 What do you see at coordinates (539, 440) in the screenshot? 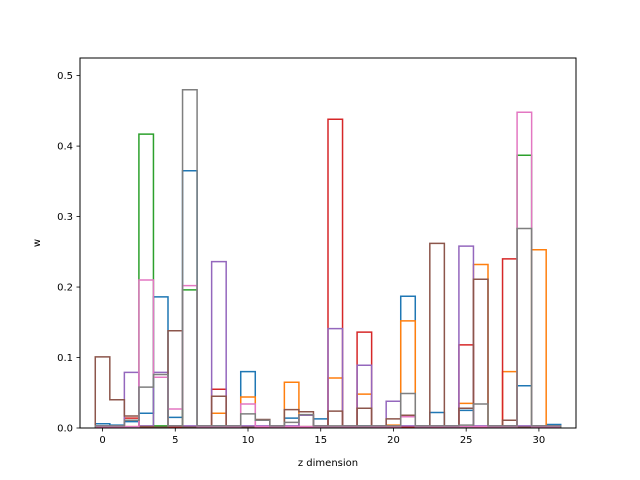
I see `x-tick-label: 30` at bounding box center [539, 440].